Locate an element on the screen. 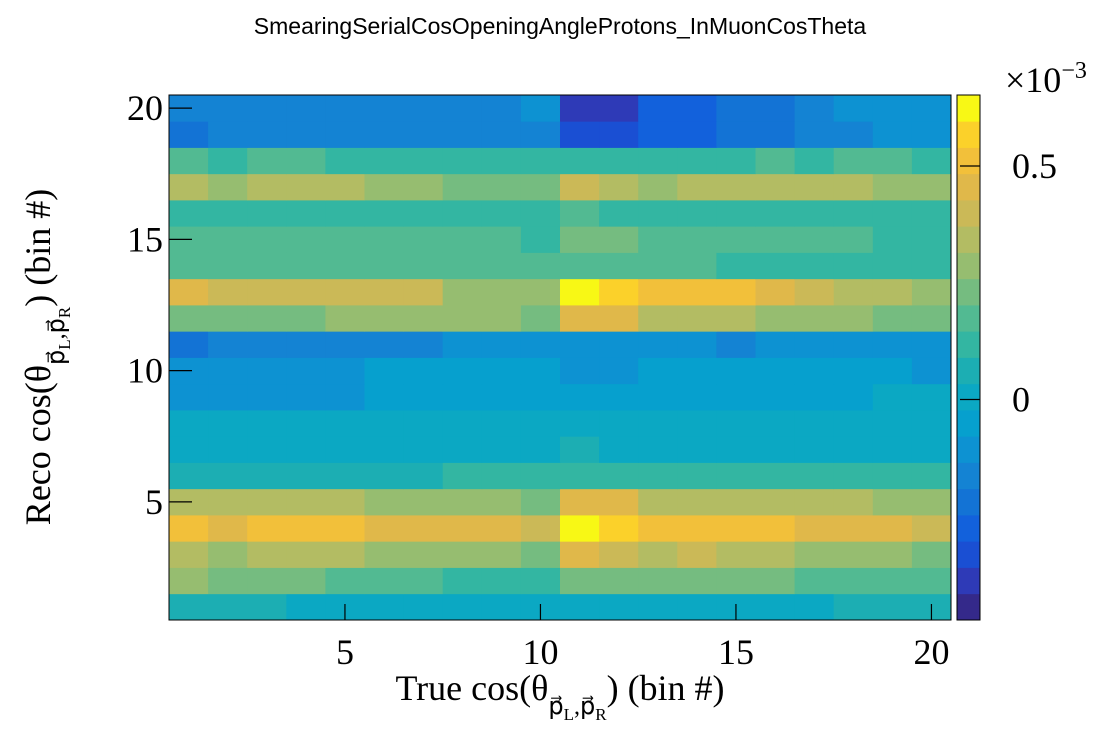  x-label-part: ,p⃗ is located at coordinates (584, 707).